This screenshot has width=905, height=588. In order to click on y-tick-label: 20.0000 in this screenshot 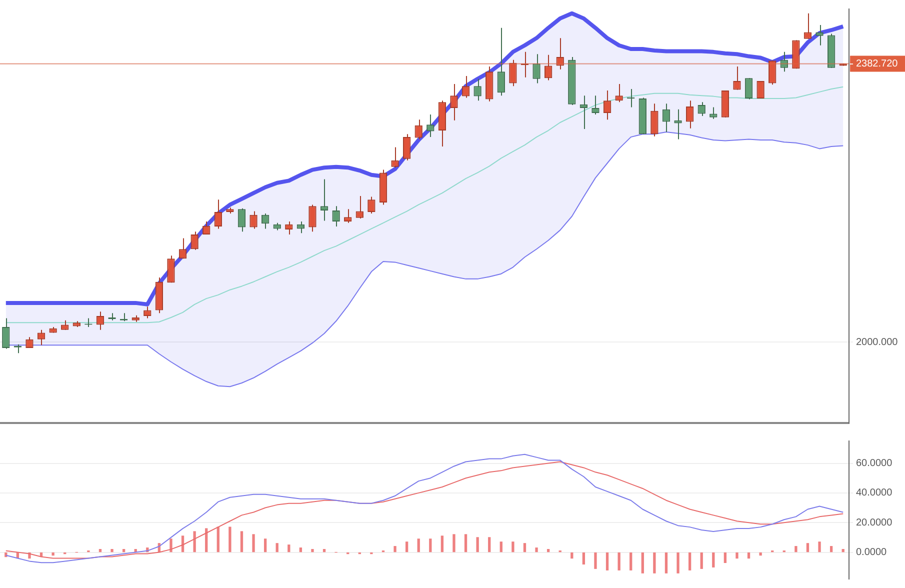, I will do `click(874, 522)`.